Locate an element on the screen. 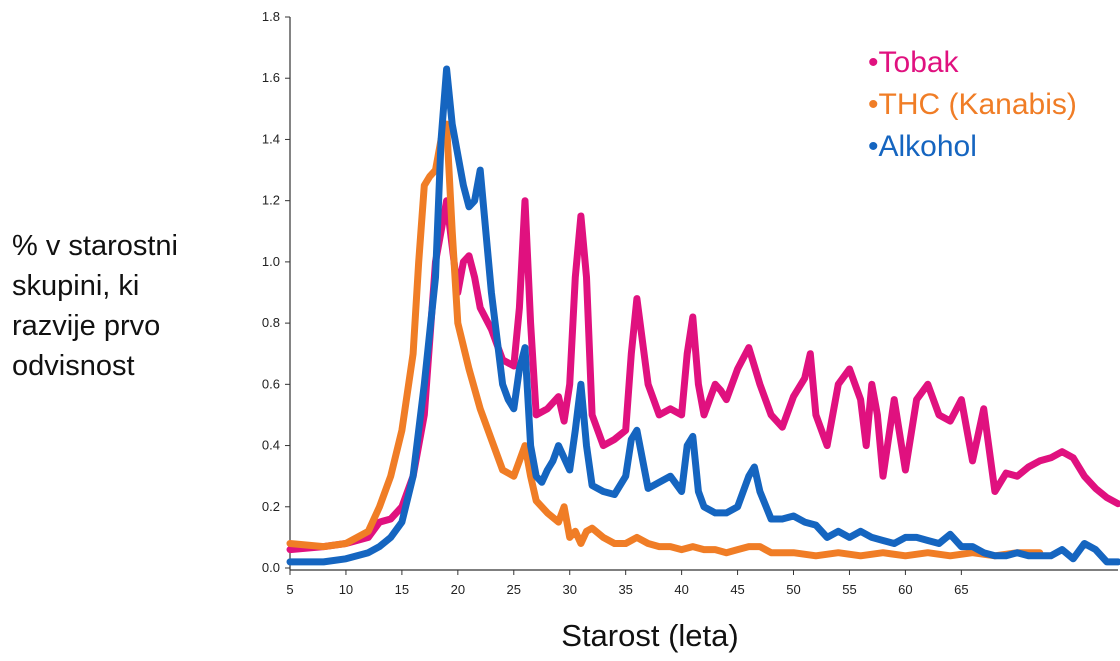  x-tick-label: 30 is located at coordinates (569, 589).